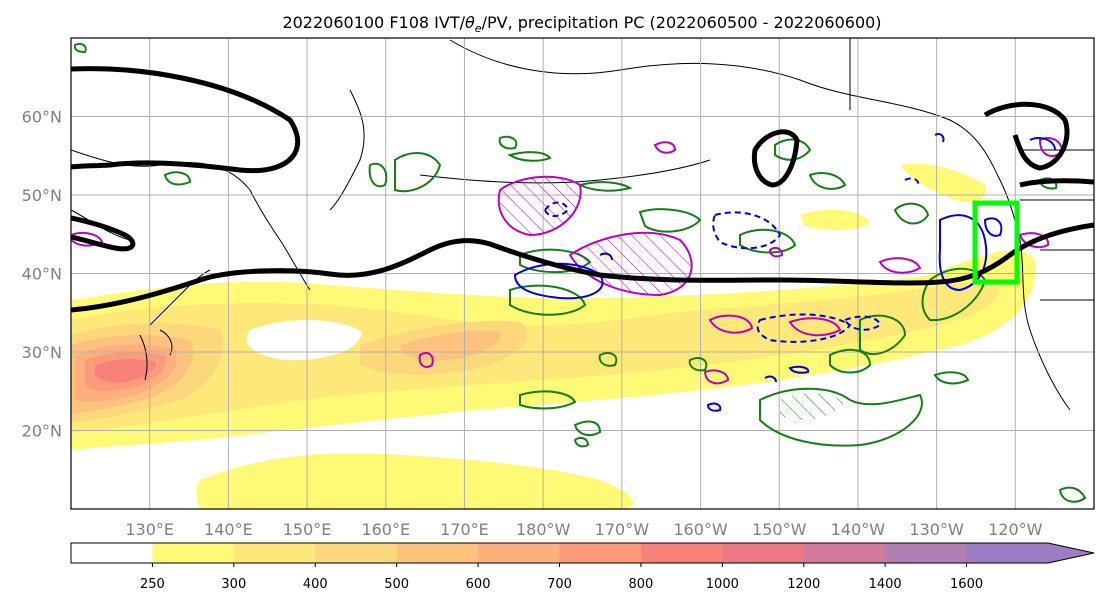 Image resolution: width=1105 pixels, height=603 pixels. I want to click on lon-tick-label: 130°E, so click(149, 529).